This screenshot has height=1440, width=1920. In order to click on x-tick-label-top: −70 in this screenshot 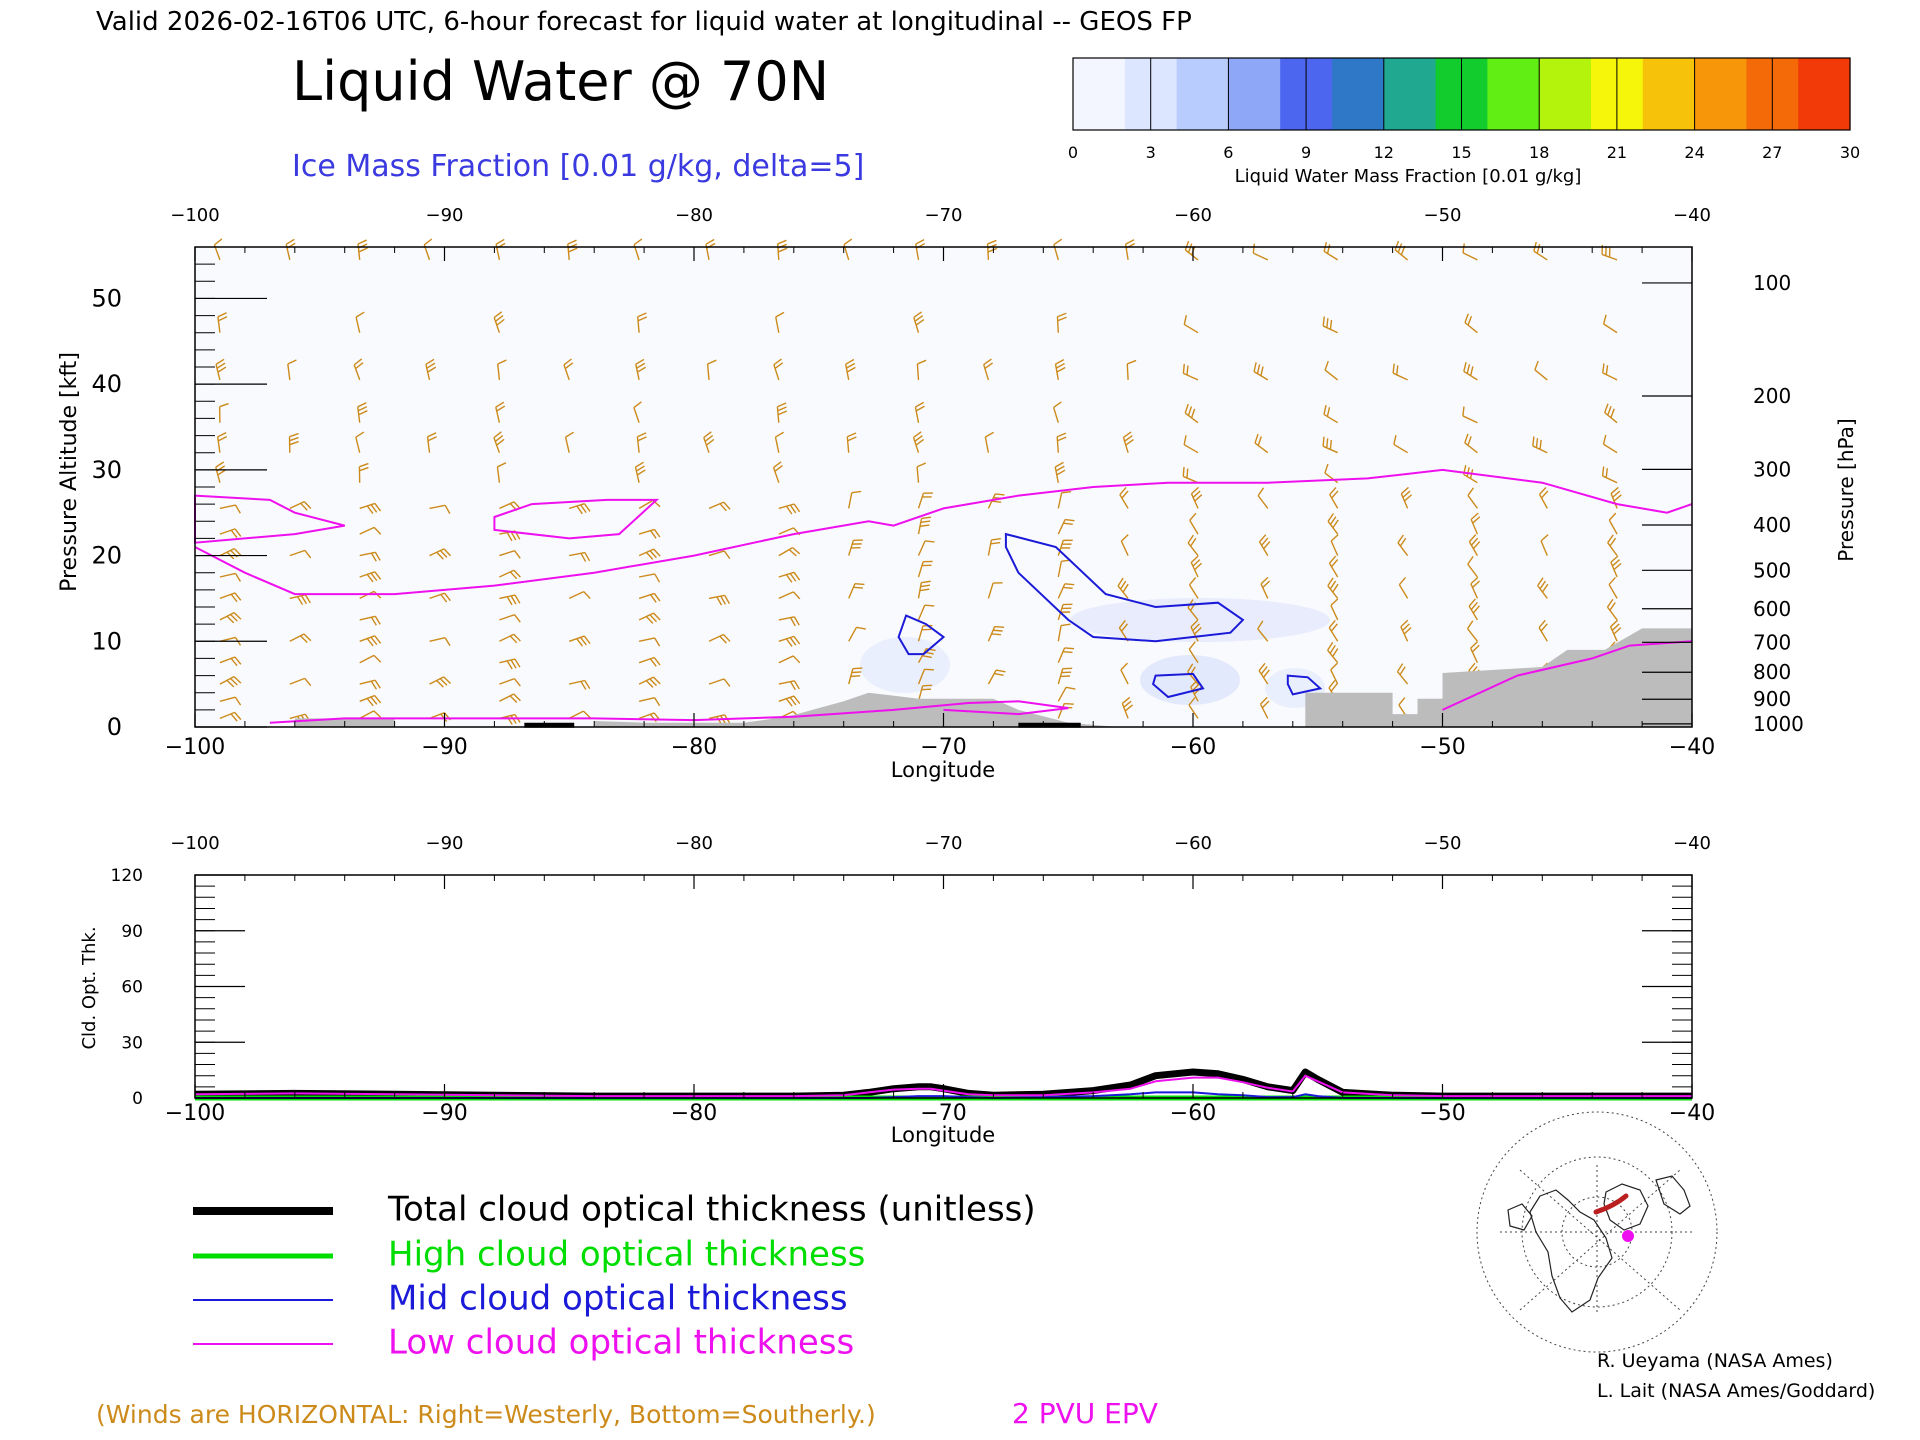, I will do `click(944, 843)`.